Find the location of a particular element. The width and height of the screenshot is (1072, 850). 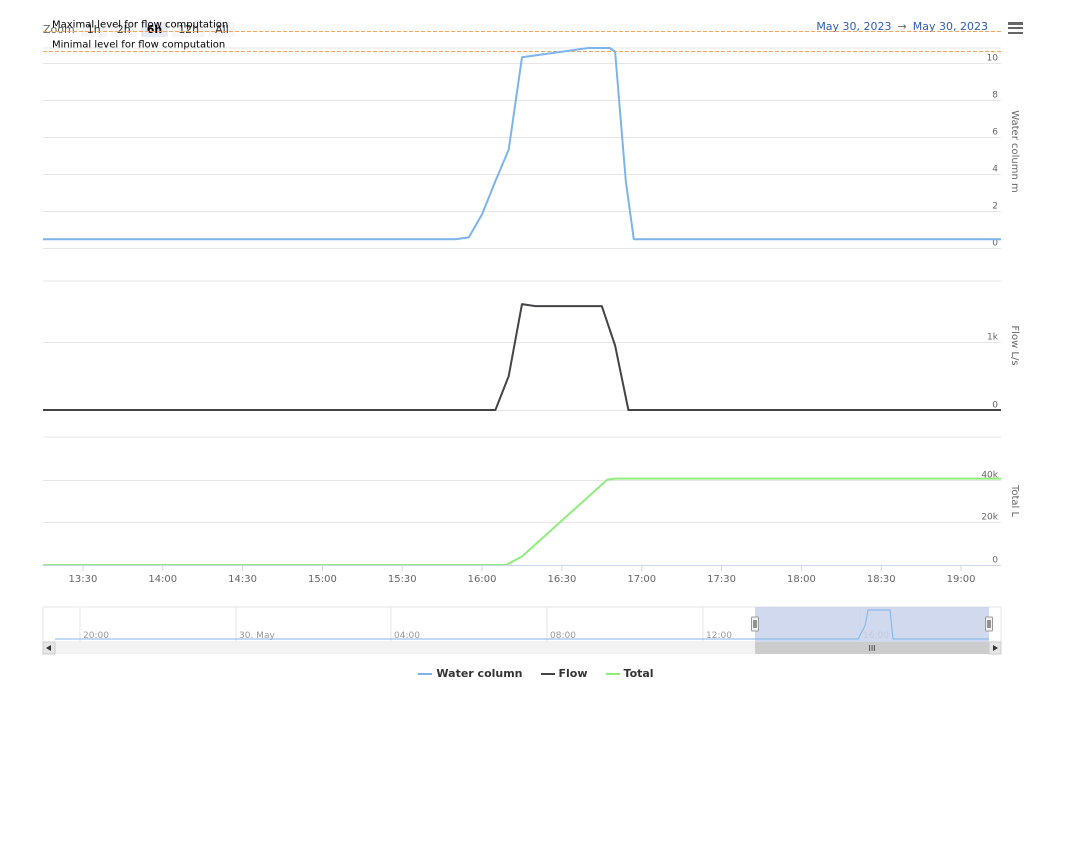

navigator-x-tick-label: 04:00 is located at coordinates (407, 636).